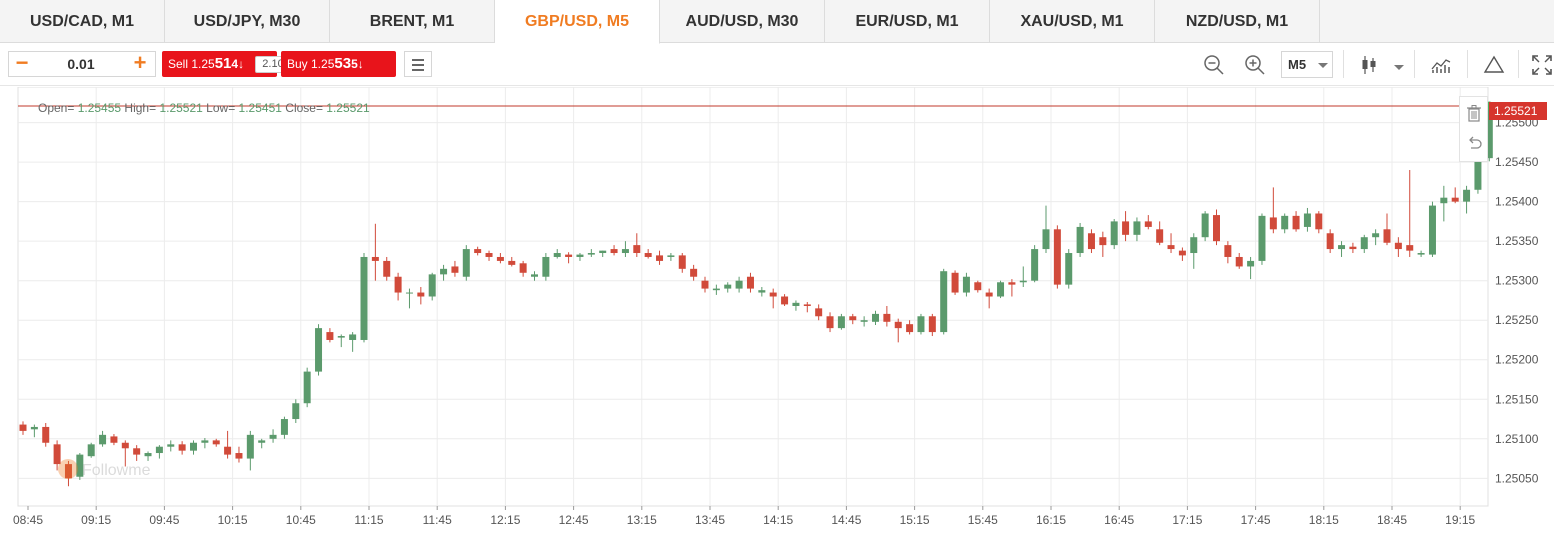 Image resolution: width=1554 pixels, height=535 pixels. Describe the element at coordinates (96, 520) in the screenshot. I see `x-tick-label: 09:15` at that location.